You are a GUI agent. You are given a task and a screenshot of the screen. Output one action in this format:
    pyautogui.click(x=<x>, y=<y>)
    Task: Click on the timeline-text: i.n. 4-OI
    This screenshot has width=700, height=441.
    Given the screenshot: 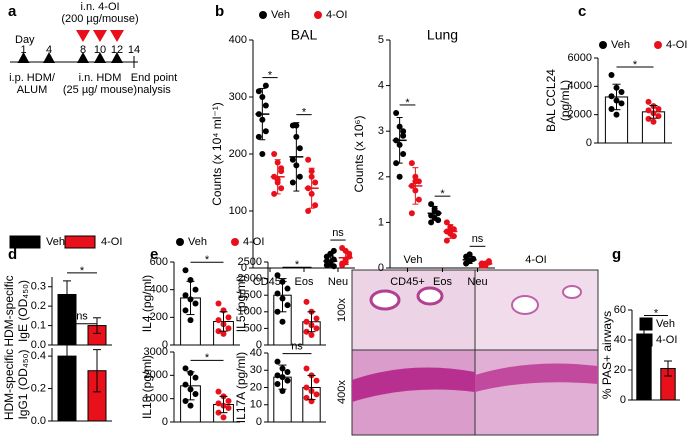 What is the action you would take?
    pyautogui.click(x=99, y=7)
    